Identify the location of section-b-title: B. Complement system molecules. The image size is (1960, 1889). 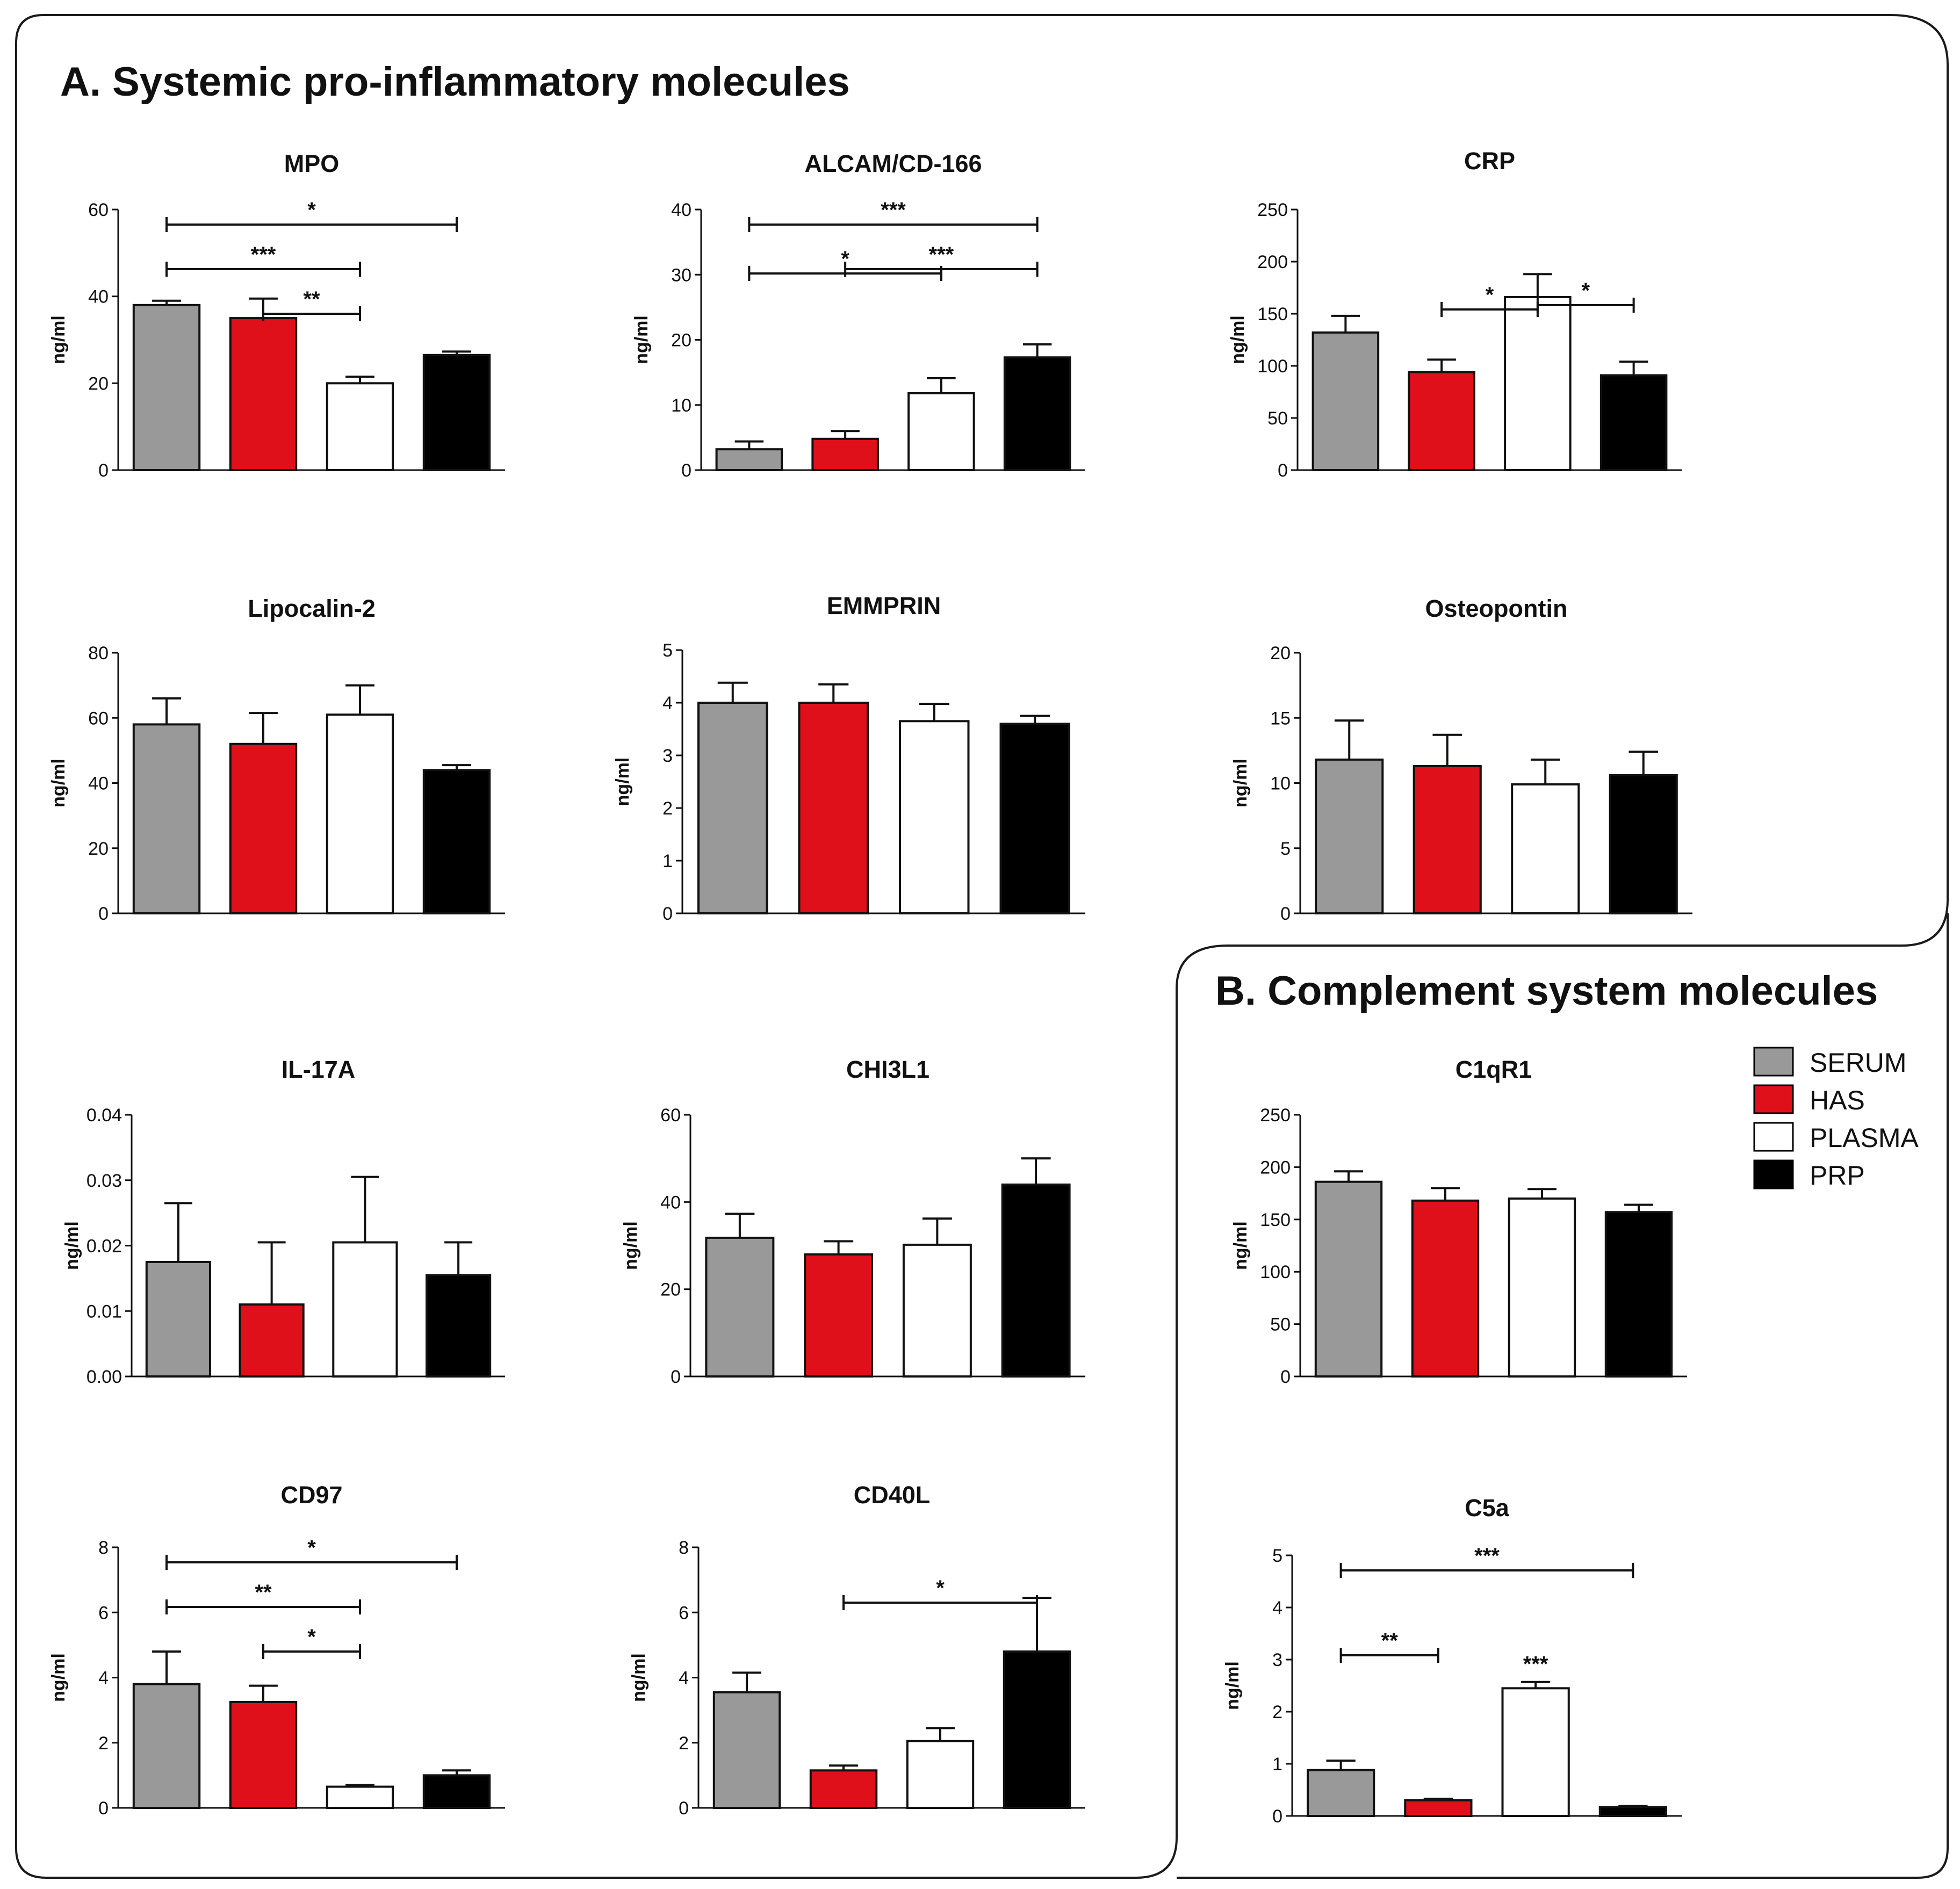
(1546, 991).